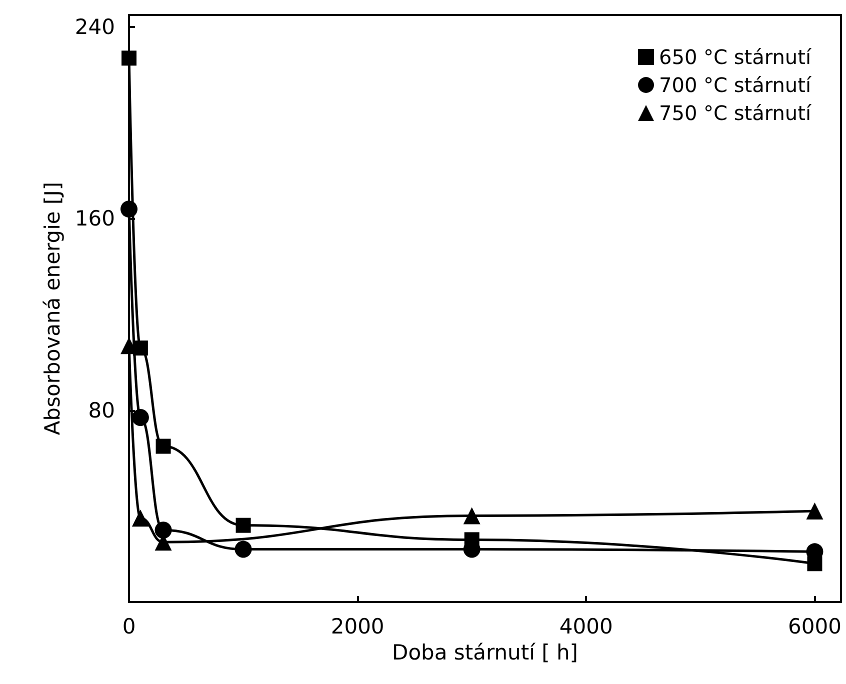 The image size is (846, 684). I want to click on x-tick-label: 2000, so click(357, 626).